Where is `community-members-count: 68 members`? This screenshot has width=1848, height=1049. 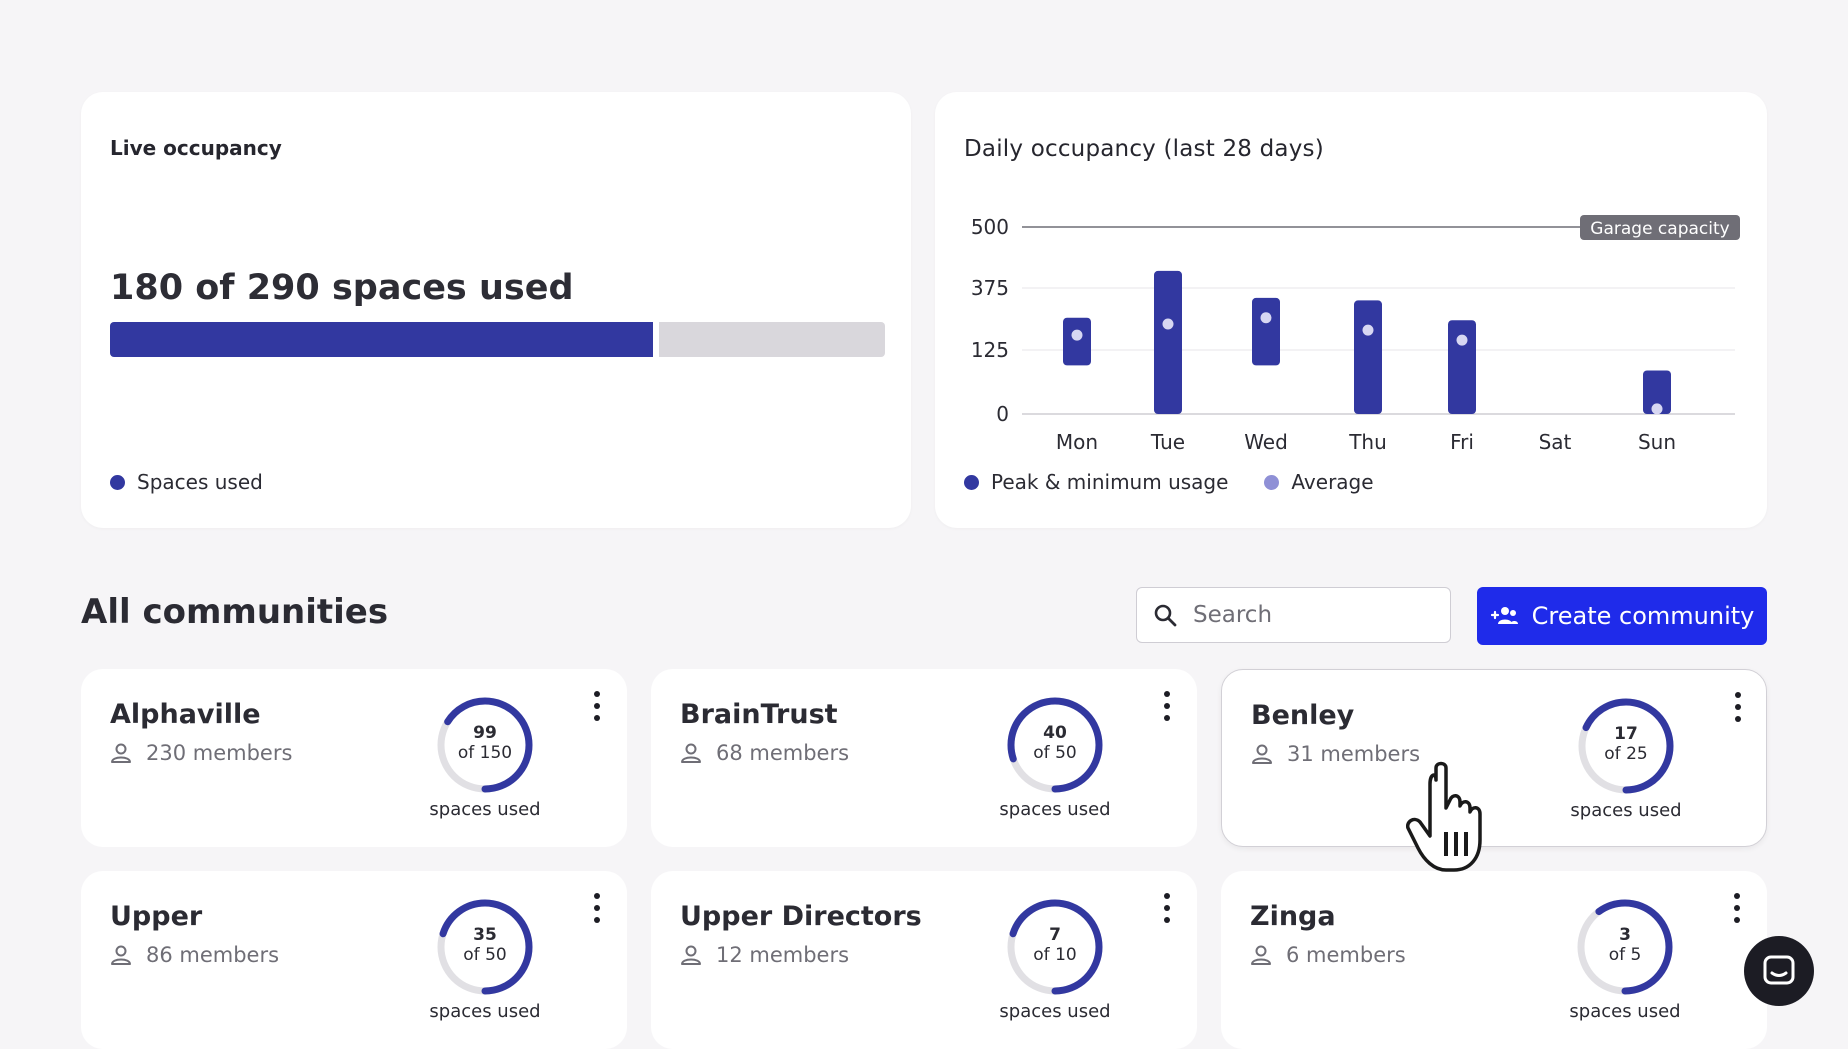
community-members-count: 68 members is located at coordinates (783, 753).